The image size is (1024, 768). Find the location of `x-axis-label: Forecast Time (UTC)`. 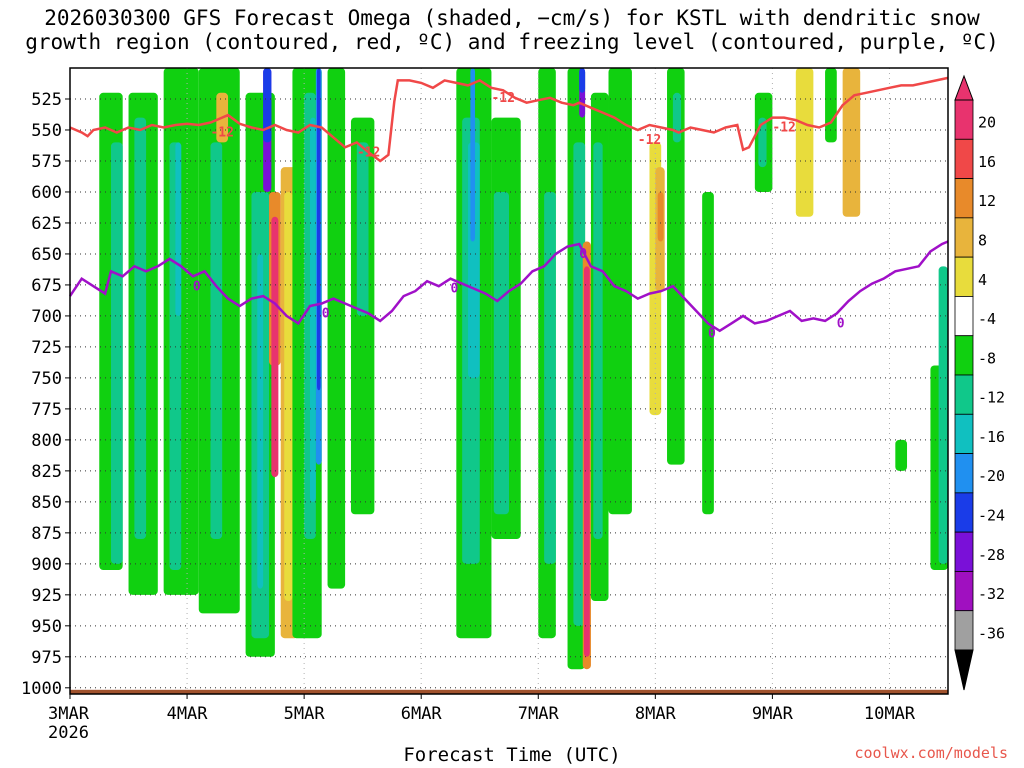

x-axis-label: Forecast Time (UTC) is located at coordinates (512, 755).